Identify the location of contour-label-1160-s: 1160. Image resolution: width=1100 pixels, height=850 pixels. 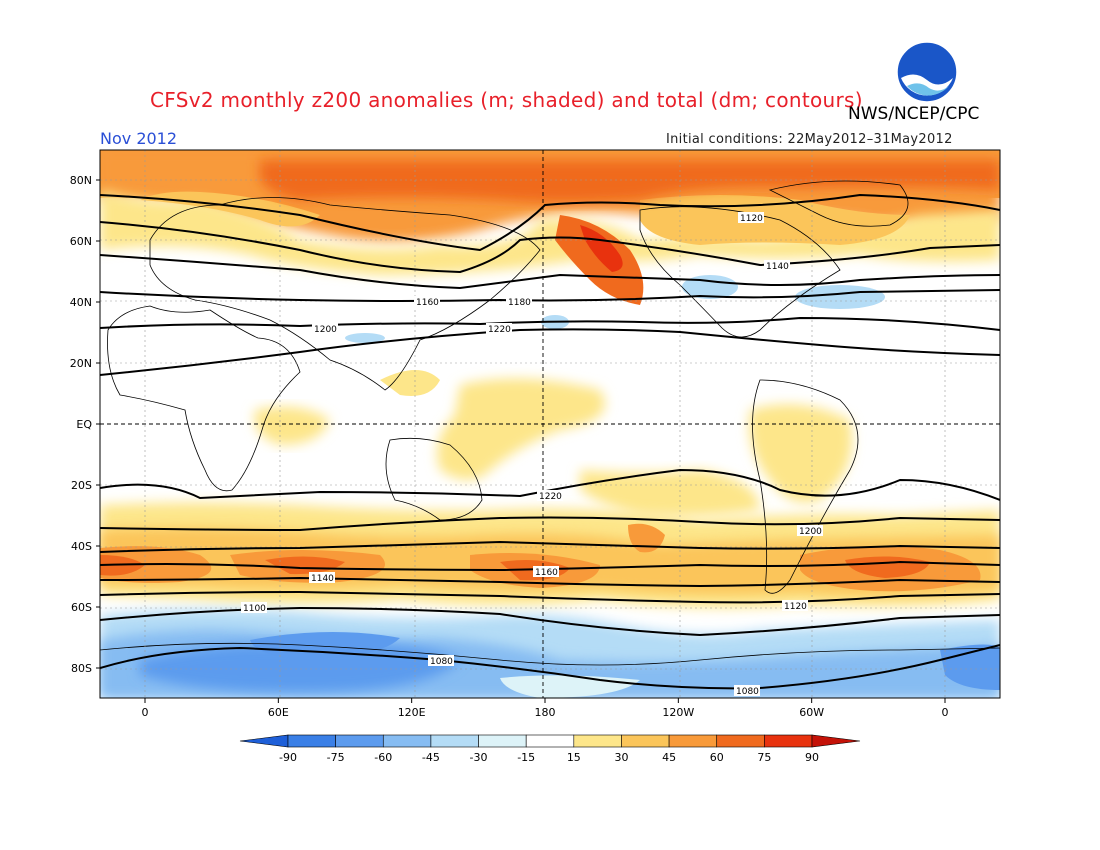
(546, 572).